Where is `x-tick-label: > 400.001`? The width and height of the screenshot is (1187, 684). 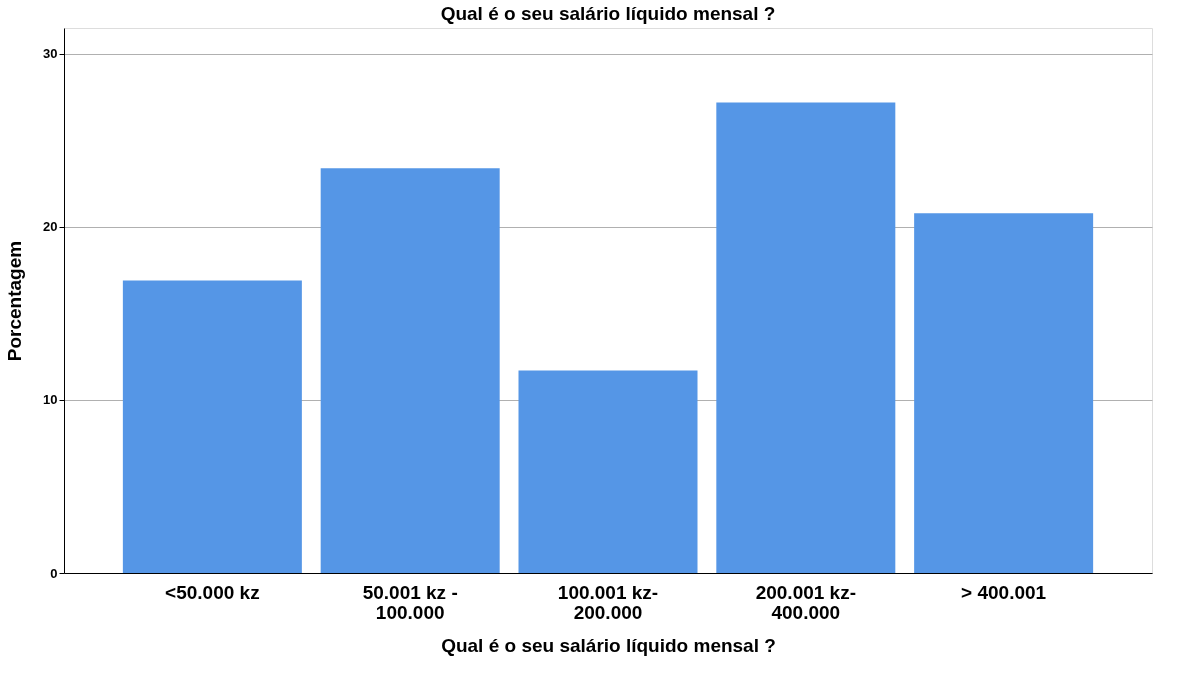
x-tick-label: > 400.001 is located at coordinates (1004, 592).